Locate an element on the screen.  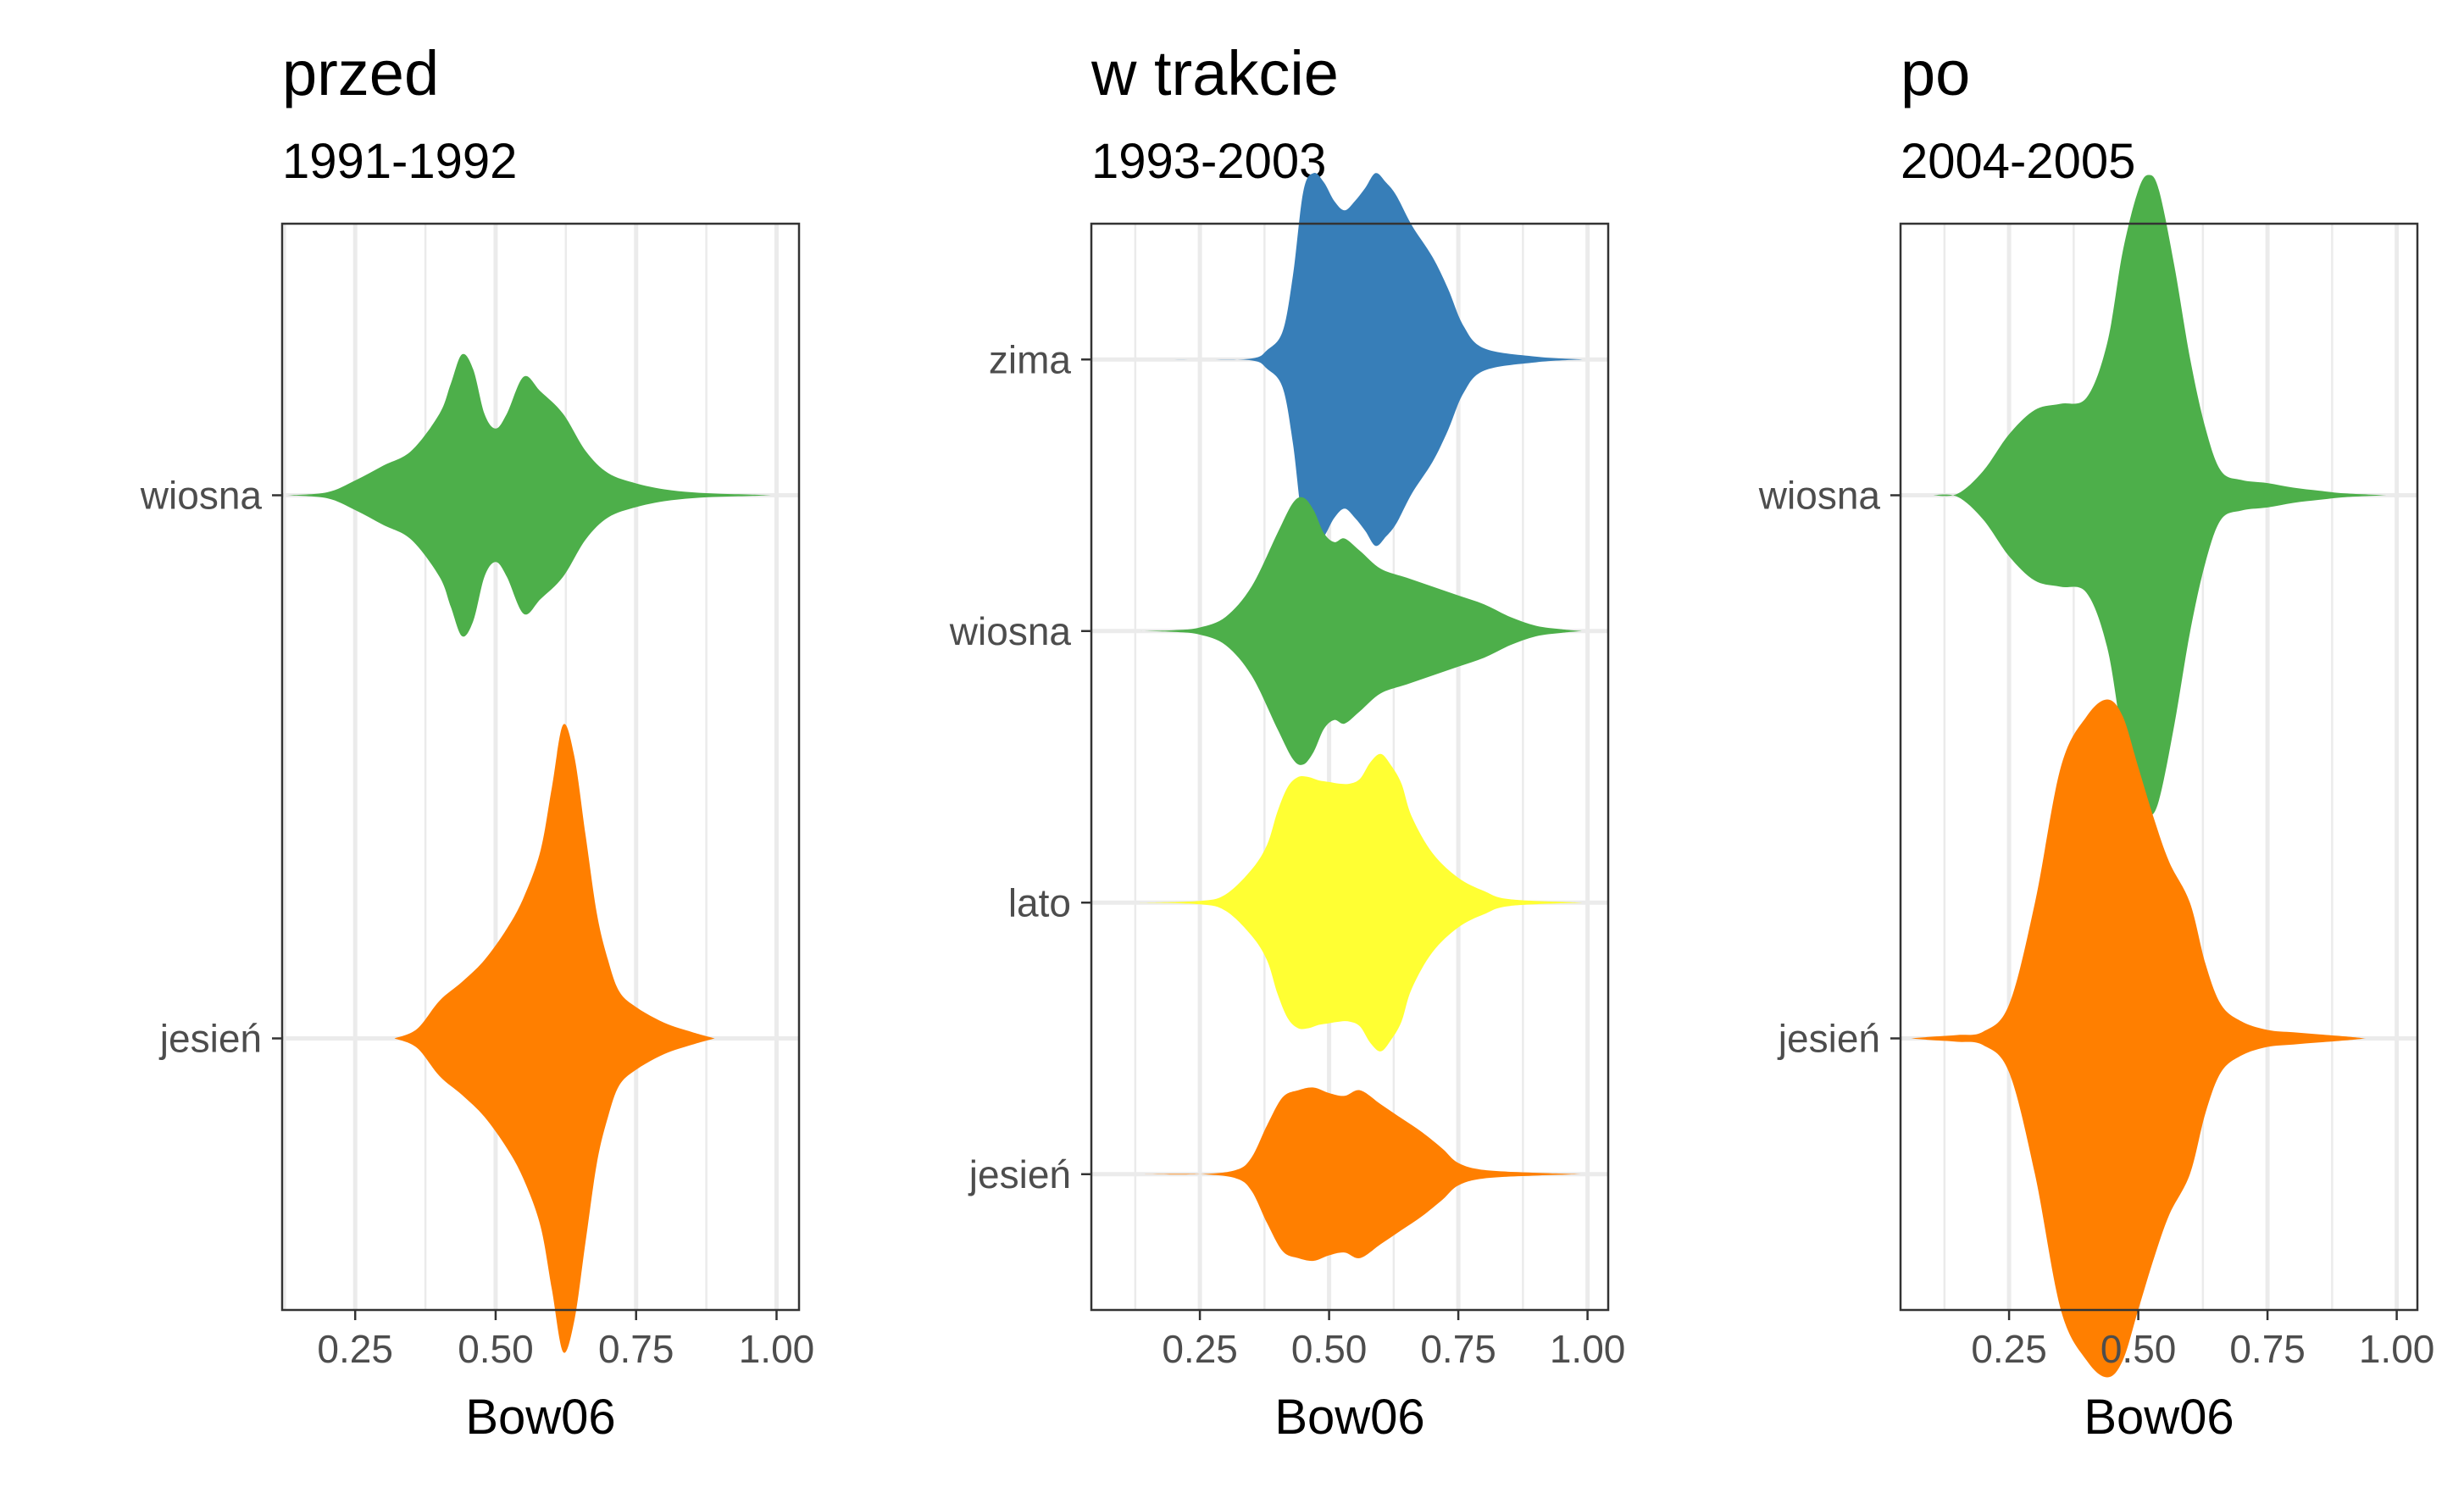
violin-lato is located at coordinates (1360, 902).